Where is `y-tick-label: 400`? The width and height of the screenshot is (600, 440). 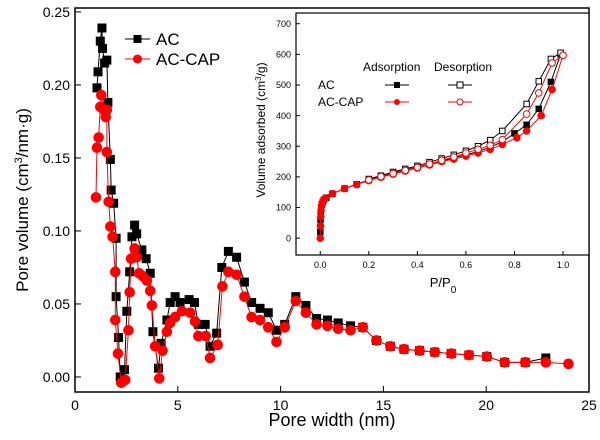 y-tick-label: 400 is located at coordinates (283, 116).